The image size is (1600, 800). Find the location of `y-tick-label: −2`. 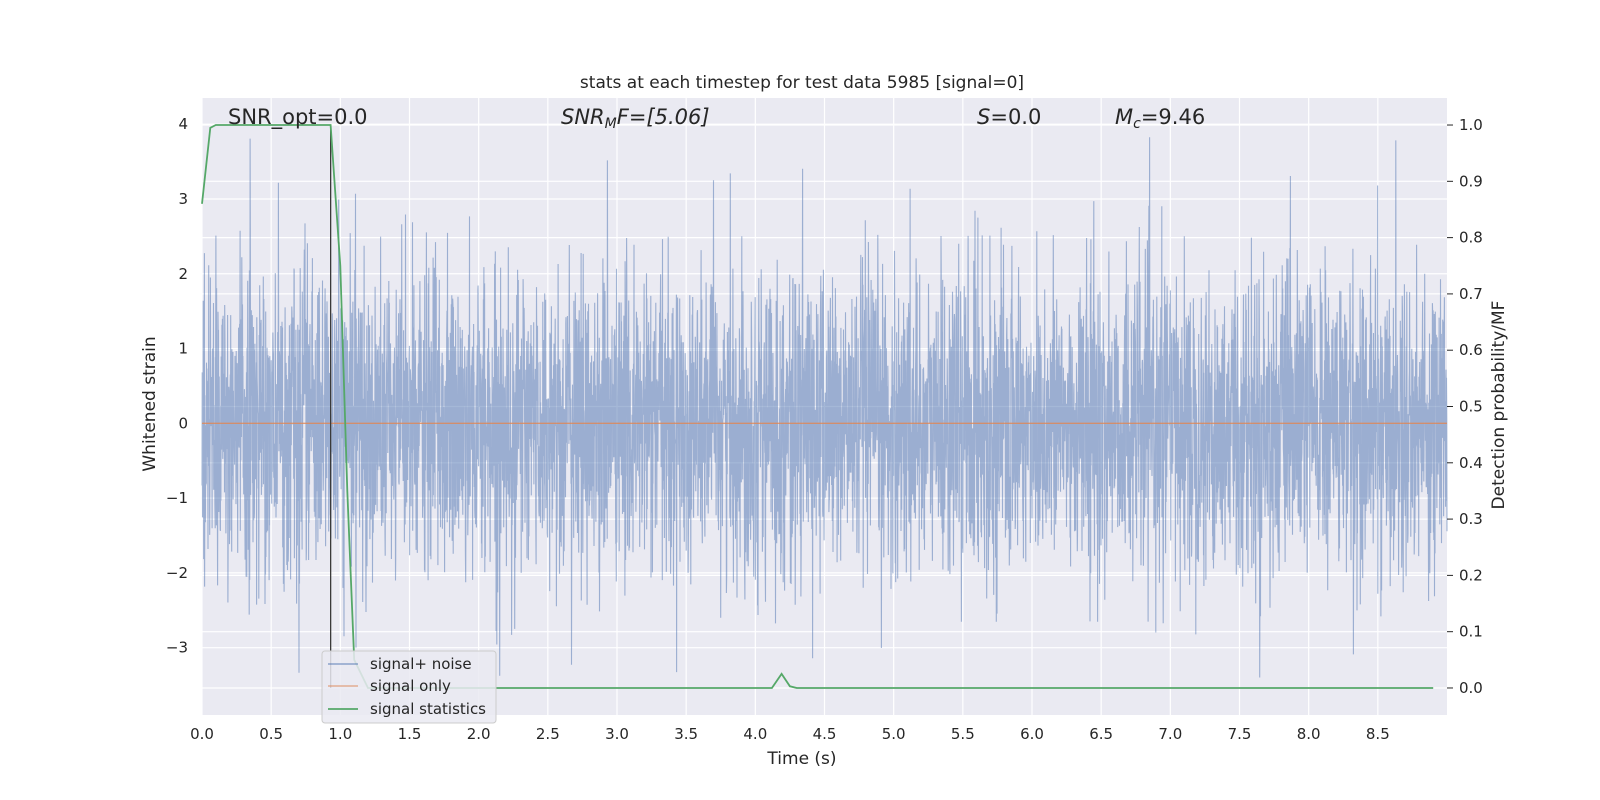

y-tick-label: −2 is located at coordinates (177, 573).